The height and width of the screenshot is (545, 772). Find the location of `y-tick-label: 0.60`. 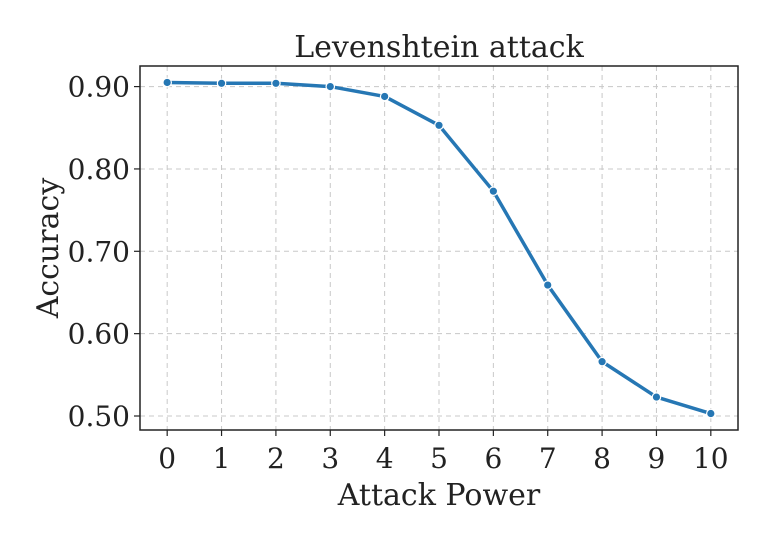

y-tick-label: 0.60 is located at coordinates (99, 334).